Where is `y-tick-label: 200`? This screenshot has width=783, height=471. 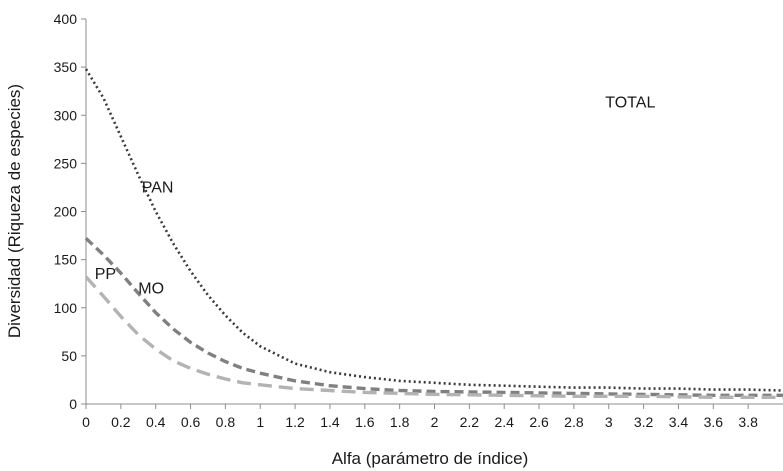
y-tick-label: 200 is located at coordinates (66, 212).